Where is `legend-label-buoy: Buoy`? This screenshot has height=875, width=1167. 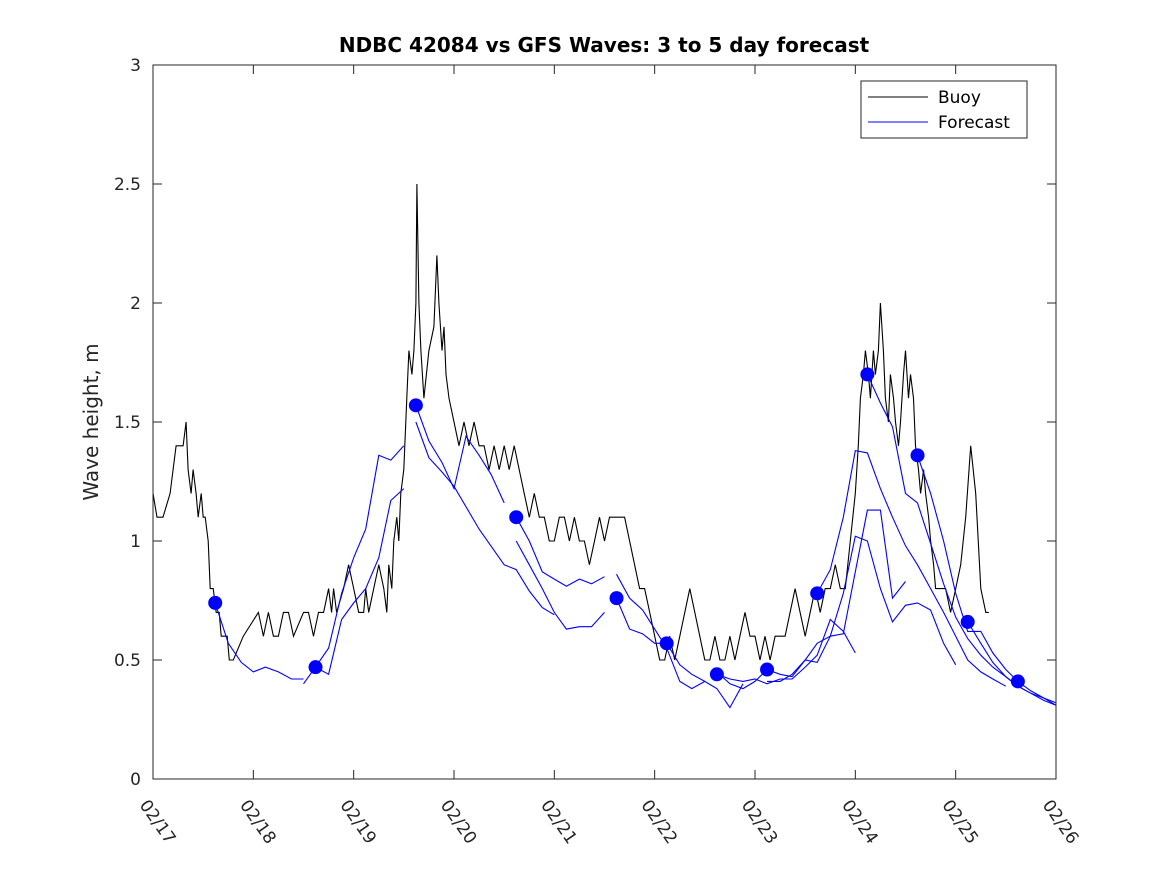 legend-label-buoy: Buoy is located at coordinates (959, 98).